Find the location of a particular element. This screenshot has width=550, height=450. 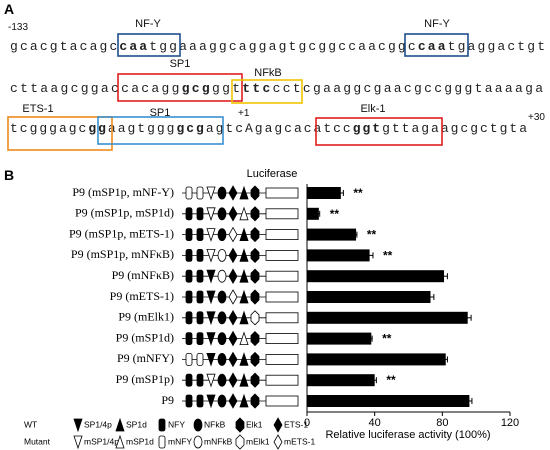

category-label: P9 (mNFY) is located at coordinates (145, 358).